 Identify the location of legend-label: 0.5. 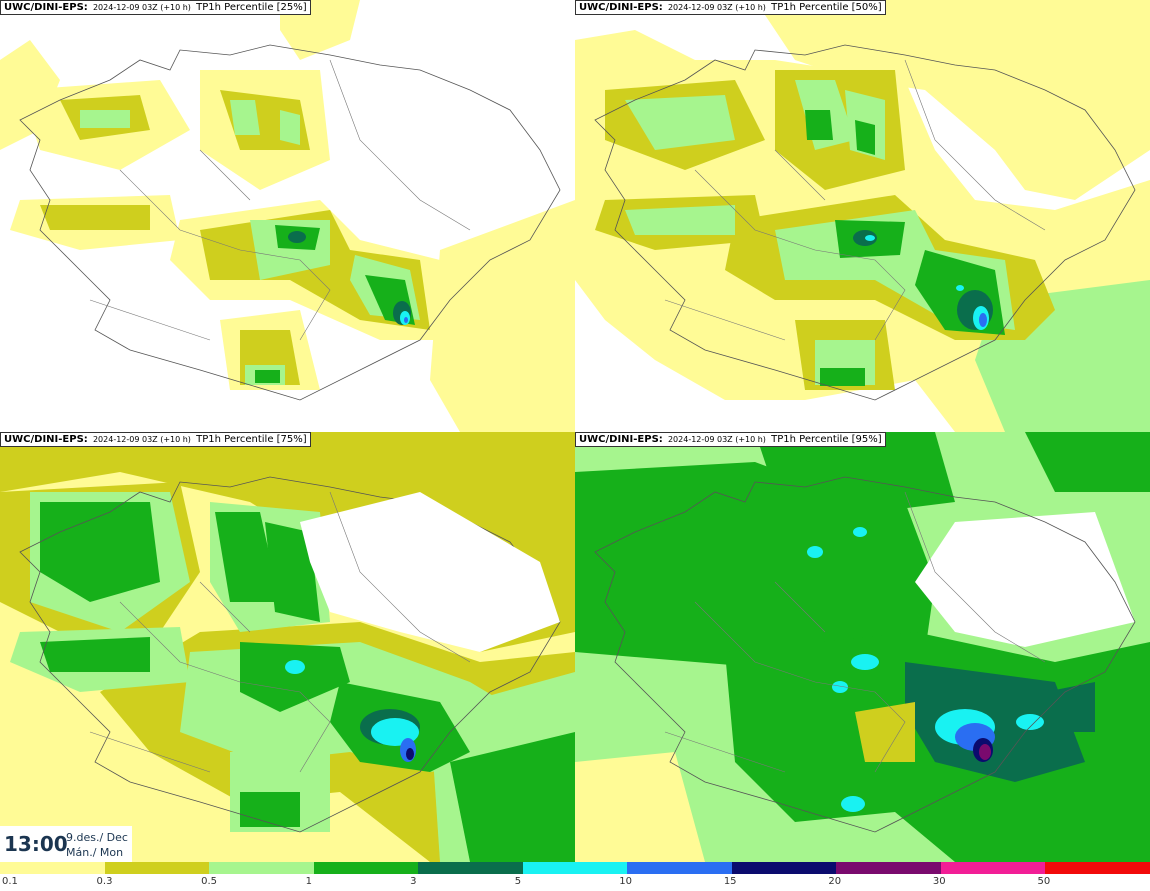
(209, 881).